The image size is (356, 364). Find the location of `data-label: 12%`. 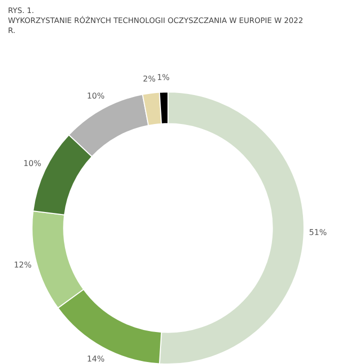

data-label: 12% is located at coordinates (23, 265).